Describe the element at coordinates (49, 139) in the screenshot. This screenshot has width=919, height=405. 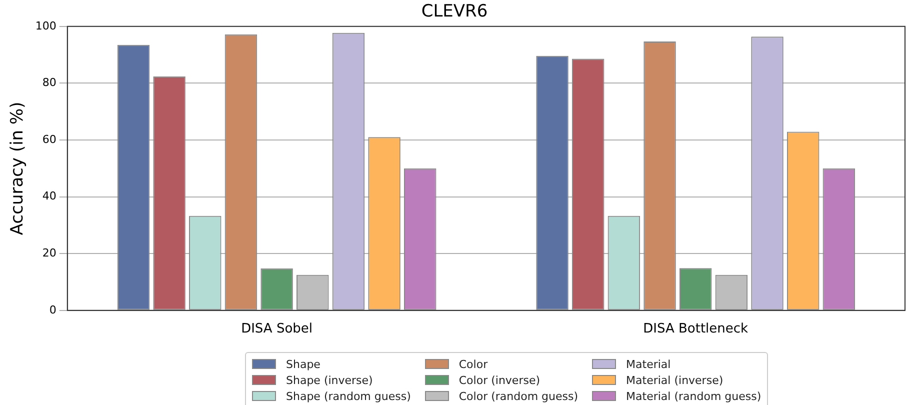
I see `y-tick-label: 60` at that location.